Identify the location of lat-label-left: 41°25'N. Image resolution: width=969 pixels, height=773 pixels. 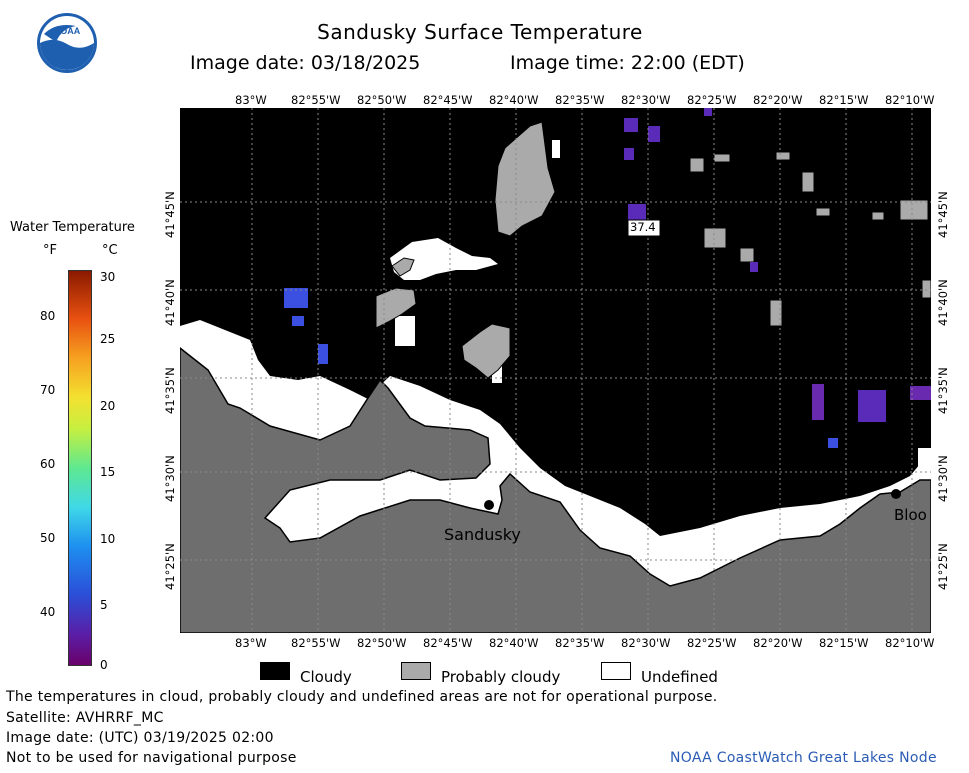
(170, 566).